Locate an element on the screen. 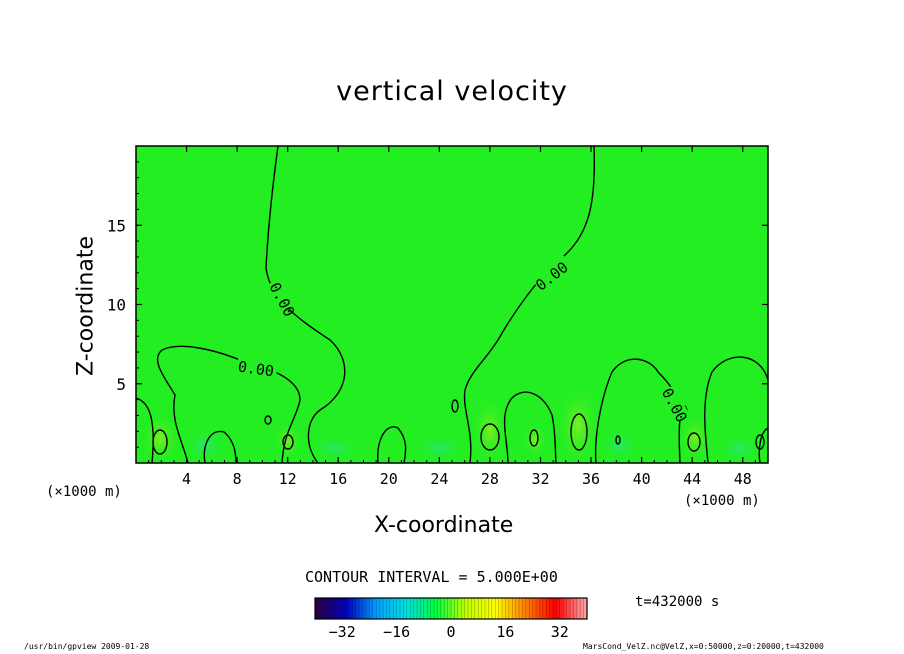  contour-center-small is located at coordinates (392, 444).